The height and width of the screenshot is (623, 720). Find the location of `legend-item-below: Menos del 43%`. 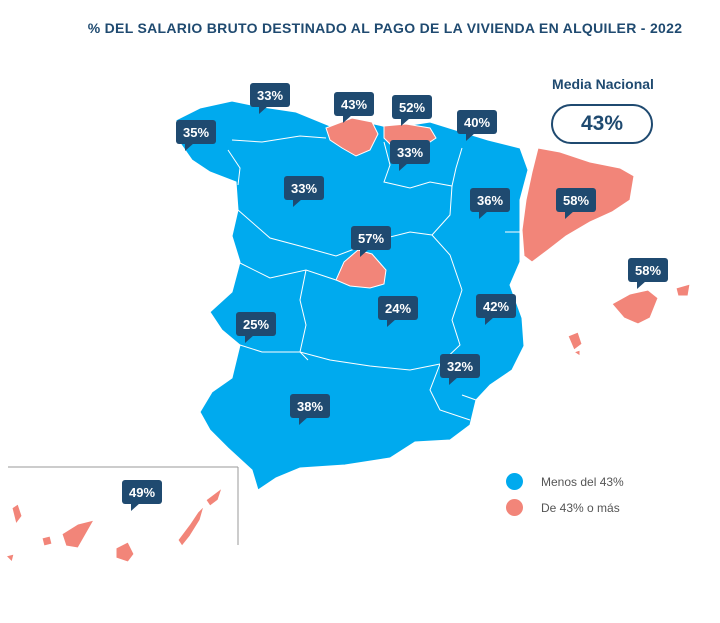

legend-item-below: Menos del 43% is located at coordinates (565, 481).